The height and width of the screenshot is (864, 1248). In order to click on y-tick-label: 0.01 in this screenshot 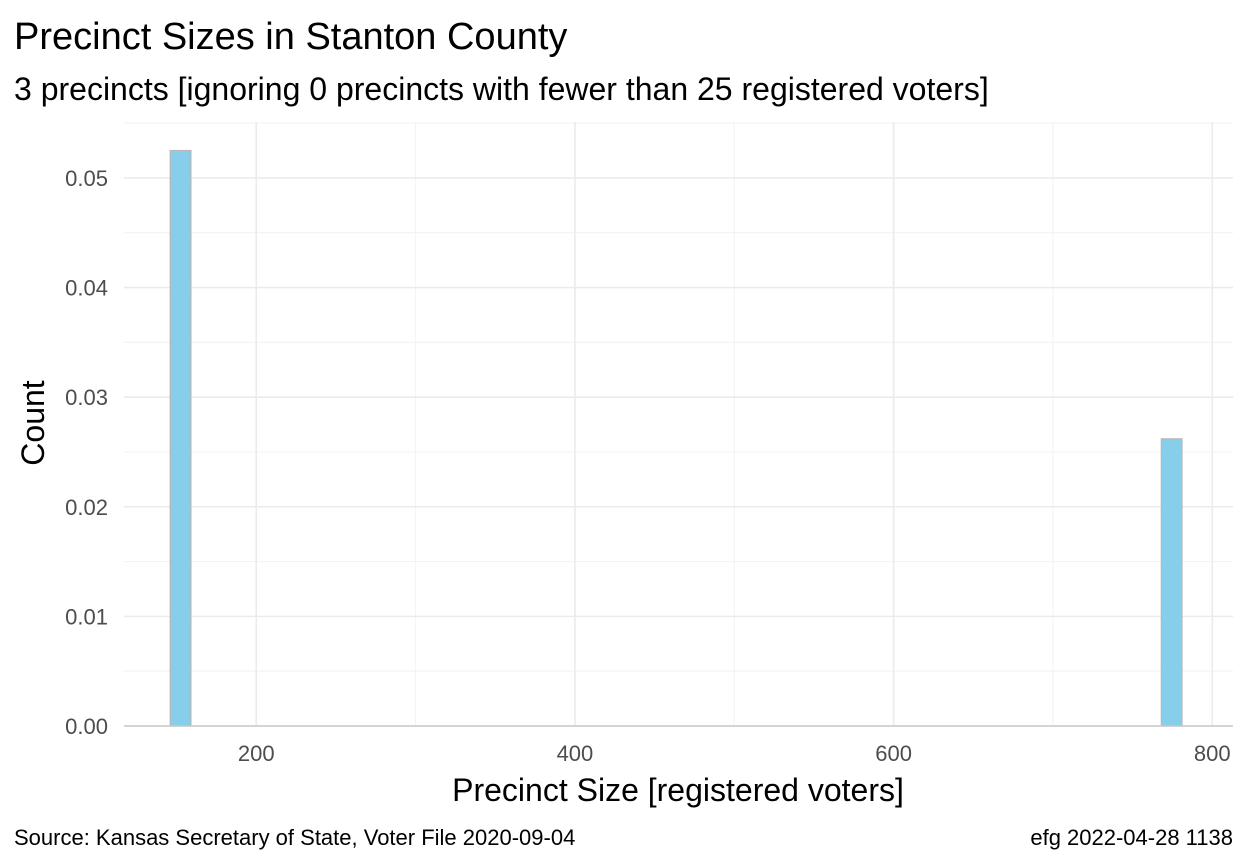, I will do `click(86, 616)`.